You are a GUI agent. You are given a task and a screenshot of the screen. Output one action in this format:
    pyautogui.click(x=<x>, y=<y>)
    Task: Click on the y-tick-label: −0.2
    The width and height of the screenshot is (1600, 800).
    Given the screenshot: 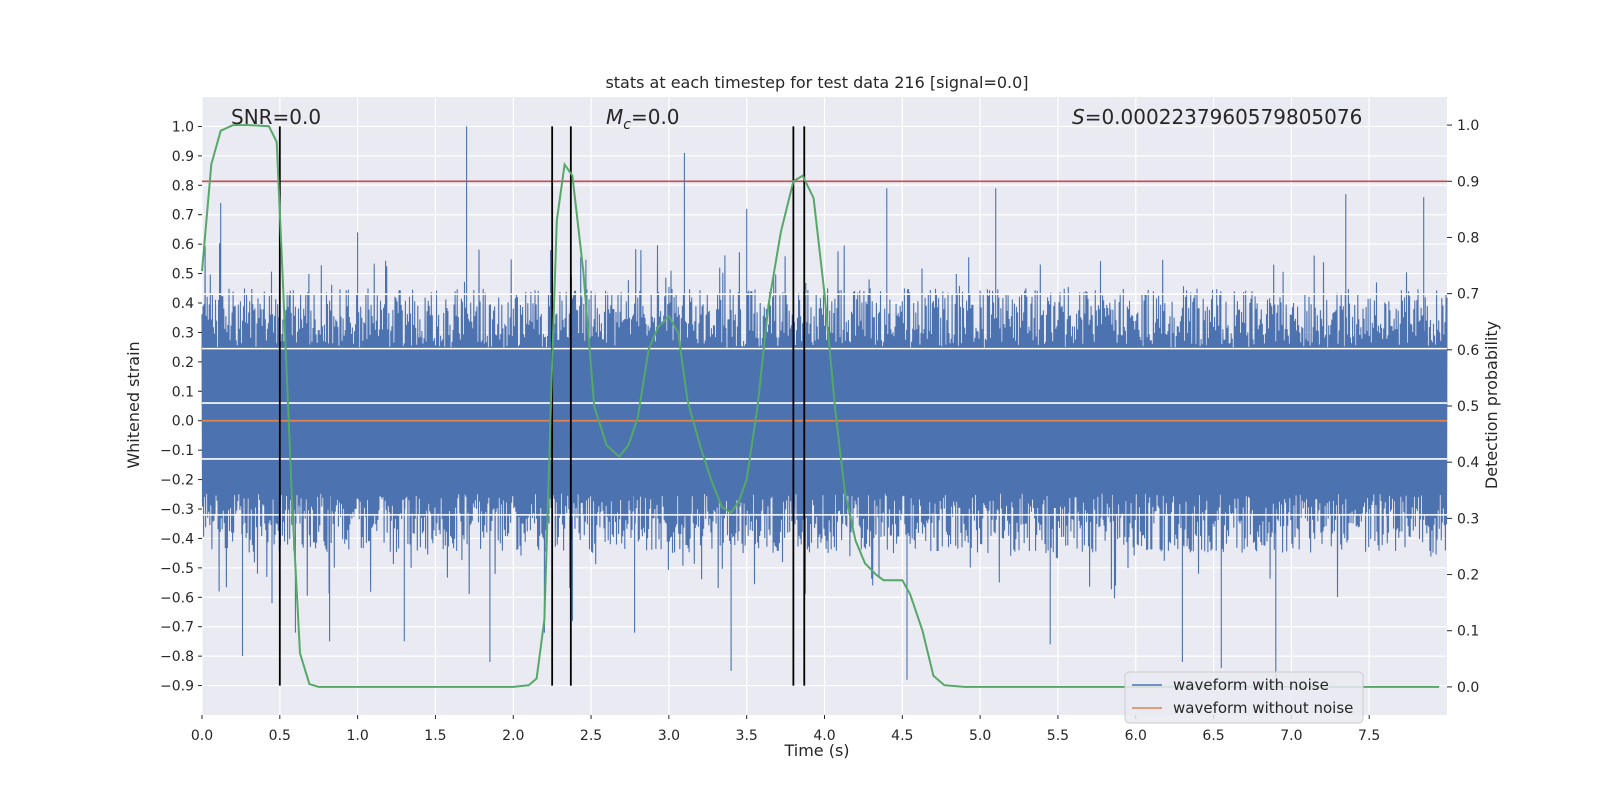 What is the action you would take?
    pyautogui.click(x=177, y=481)
    